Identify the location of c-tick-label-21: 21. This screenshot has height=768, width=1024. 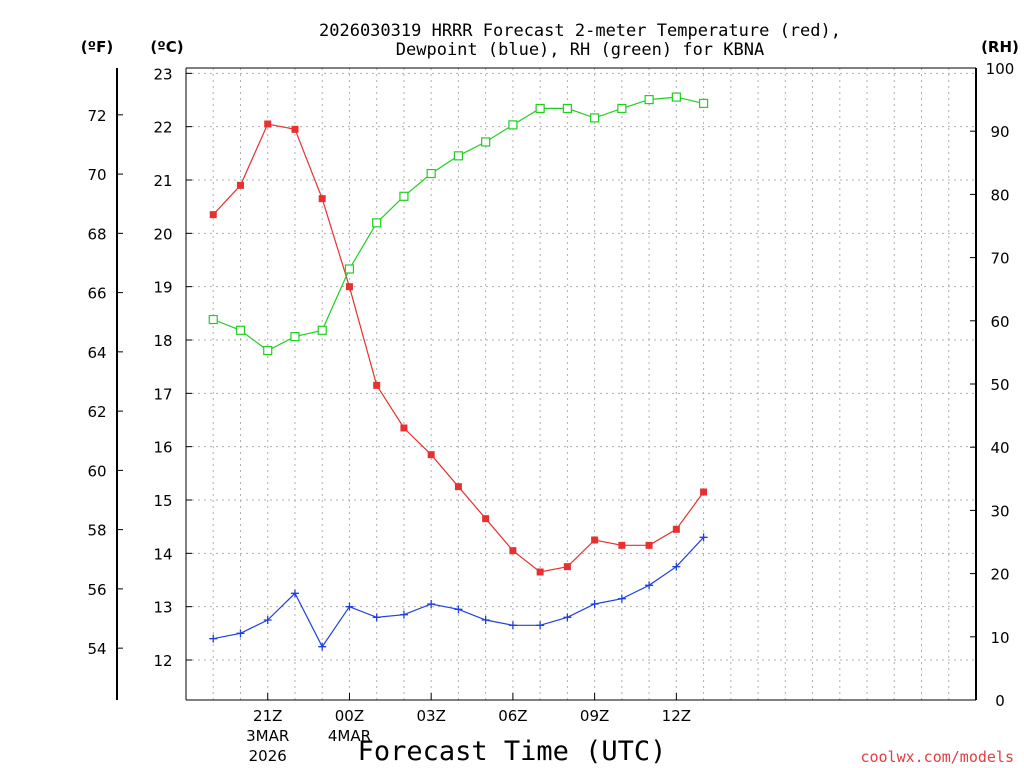
(162, 181).